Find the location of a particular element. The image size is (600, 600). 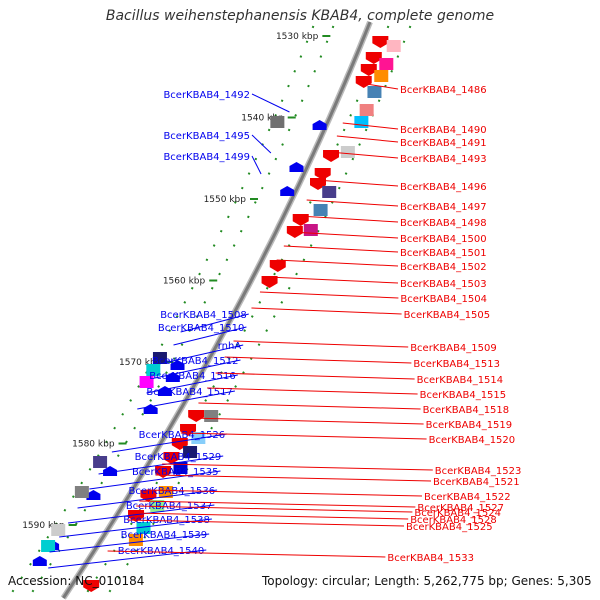

gene-label-bcerkbab4_1486: BcerKBAB4_1486 is located at coordinates (443, 90).